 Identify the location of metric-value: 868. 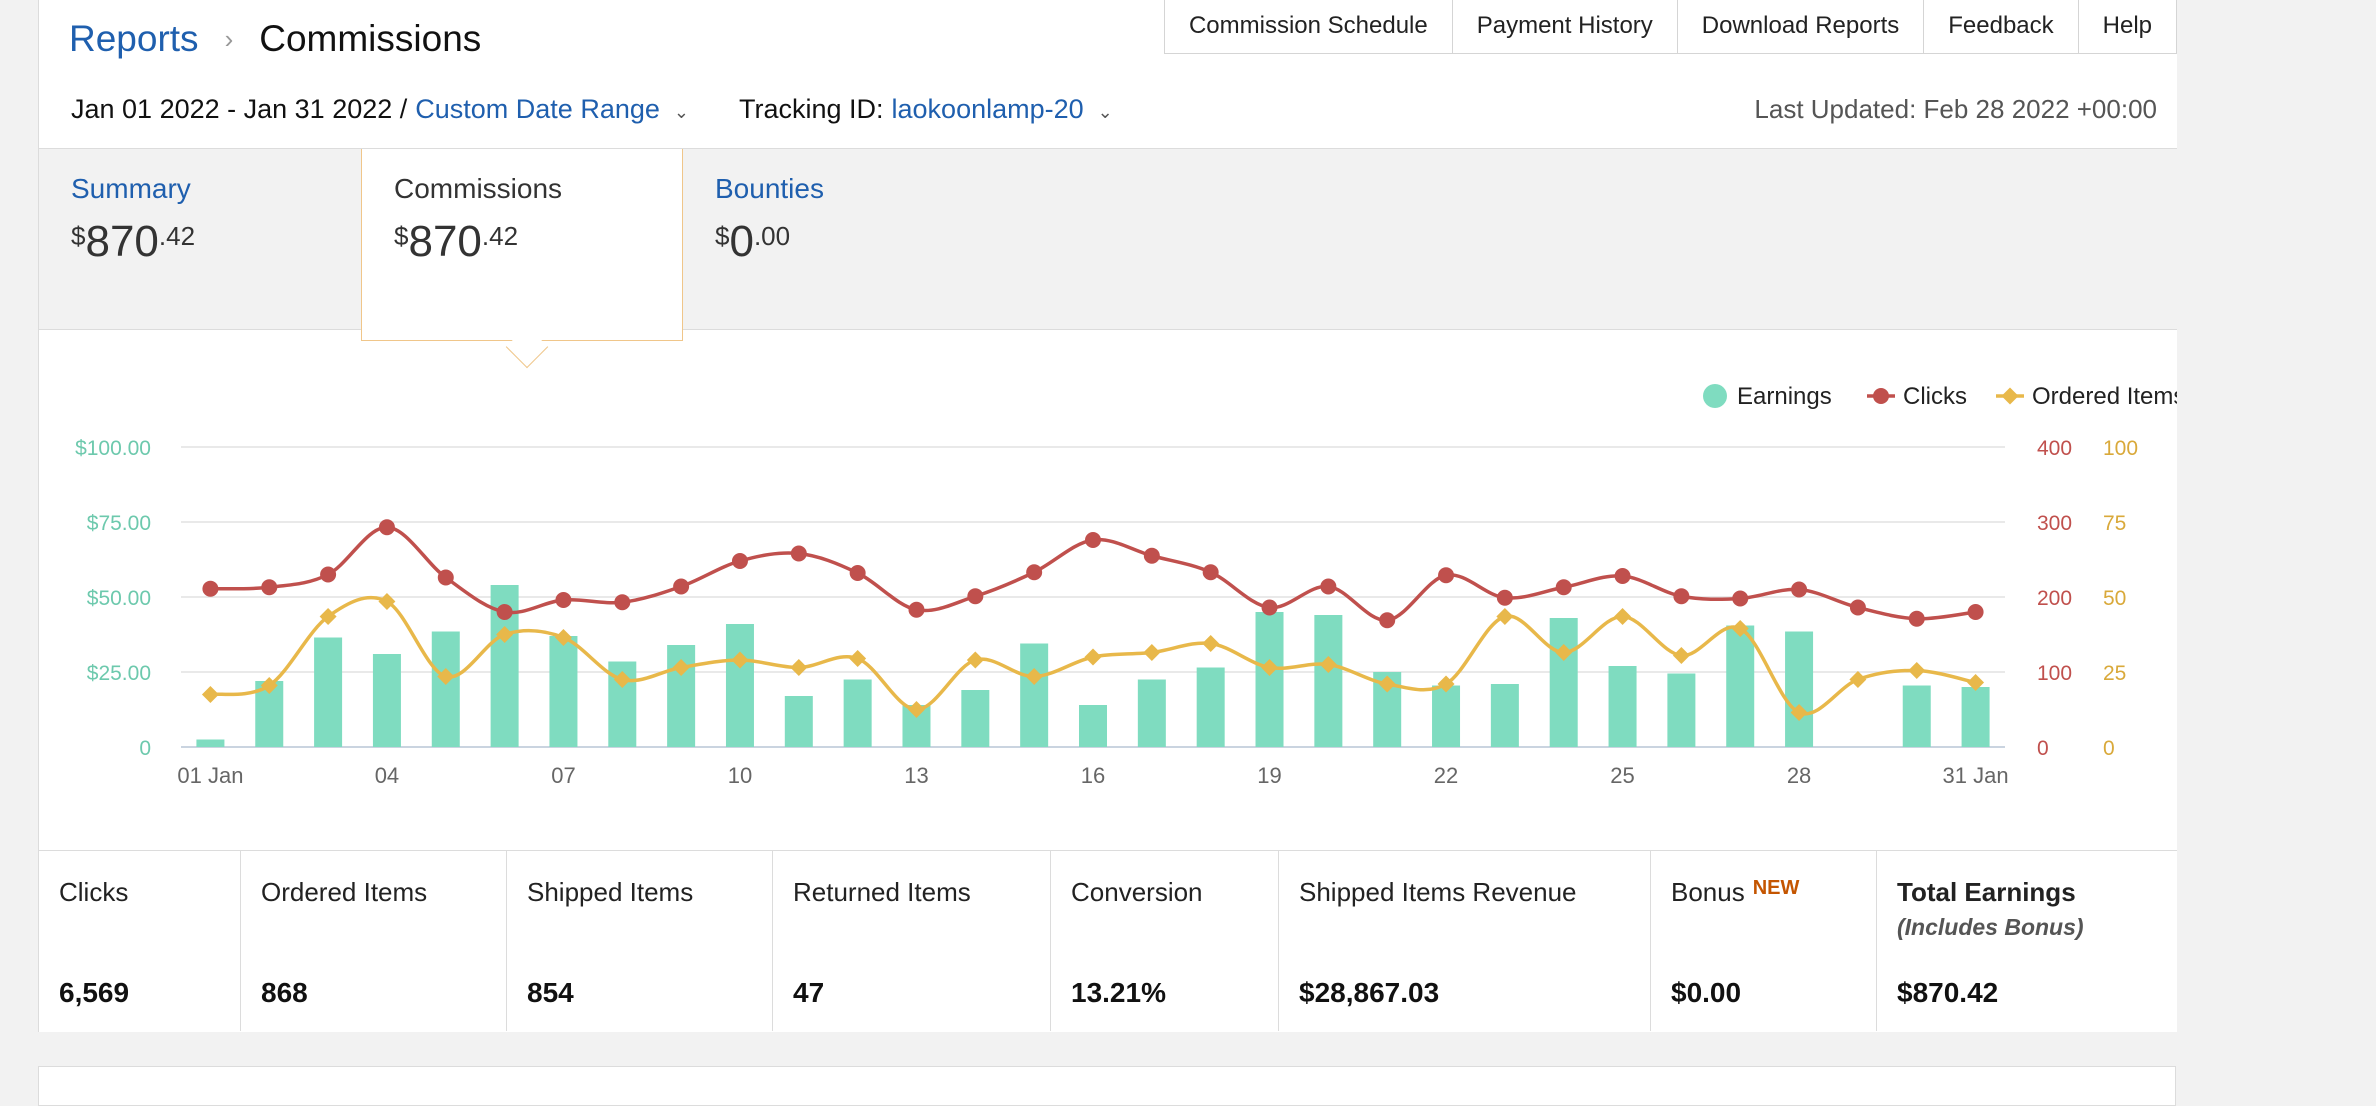
(284, 992).